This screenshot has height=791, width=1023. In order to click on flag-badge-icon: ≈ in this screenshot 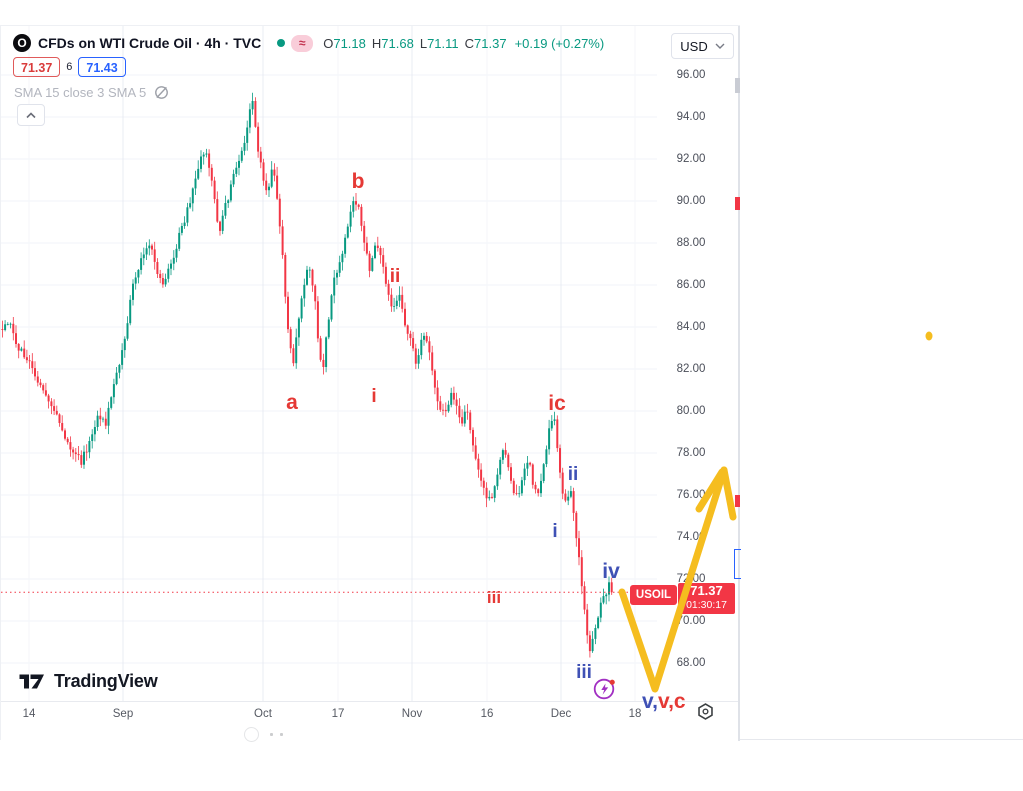, I will do `click(302, 43)`.